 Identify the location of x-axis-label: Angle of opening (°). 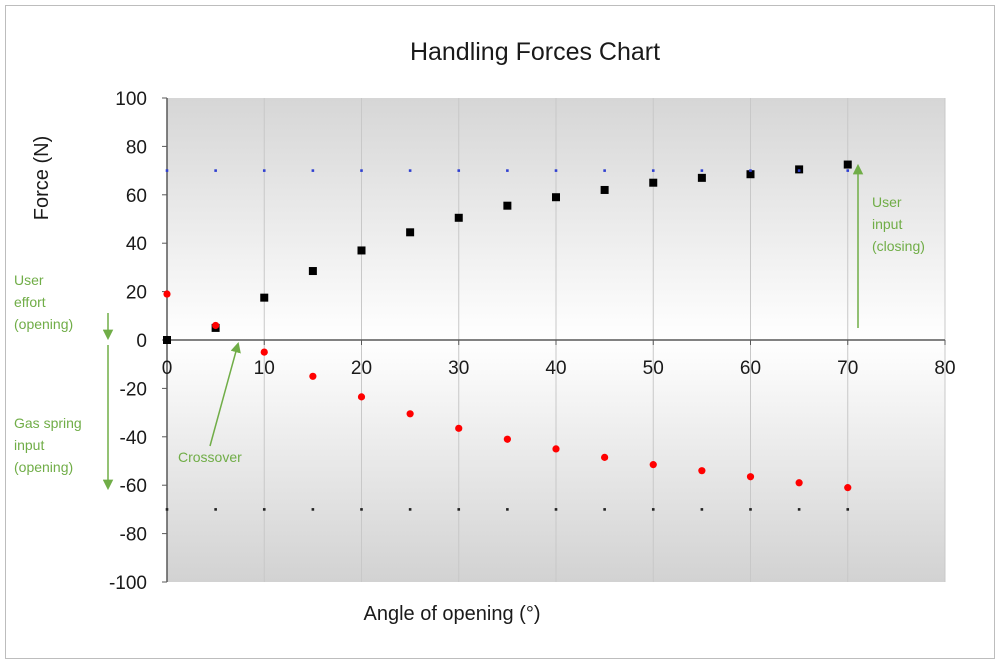
(451, 614).